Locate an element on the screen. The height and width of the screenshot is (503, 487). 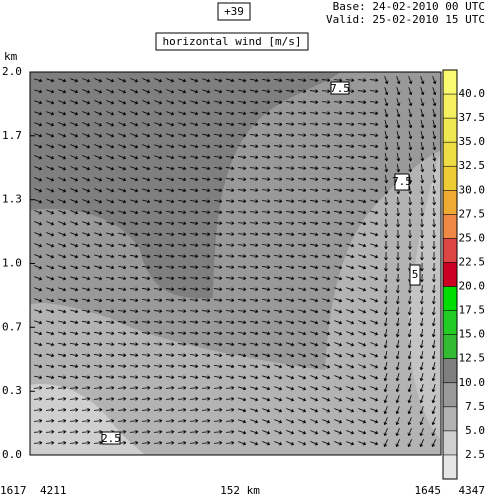
colorbar-label: 40.0 is located at coordinates (472, 93).